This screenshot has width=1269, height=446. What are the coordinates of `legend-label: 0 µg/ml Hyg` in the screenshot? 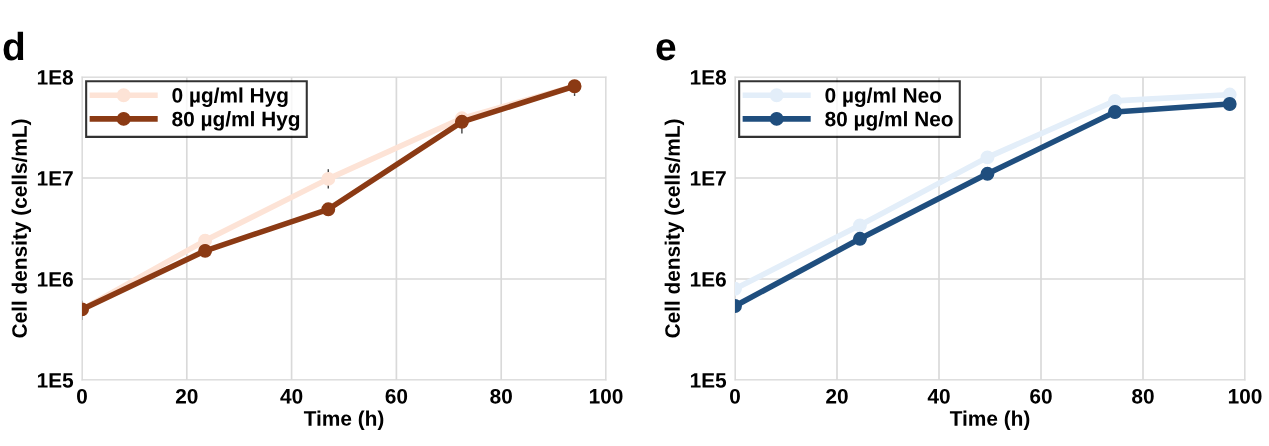 It's located at (230, 97).